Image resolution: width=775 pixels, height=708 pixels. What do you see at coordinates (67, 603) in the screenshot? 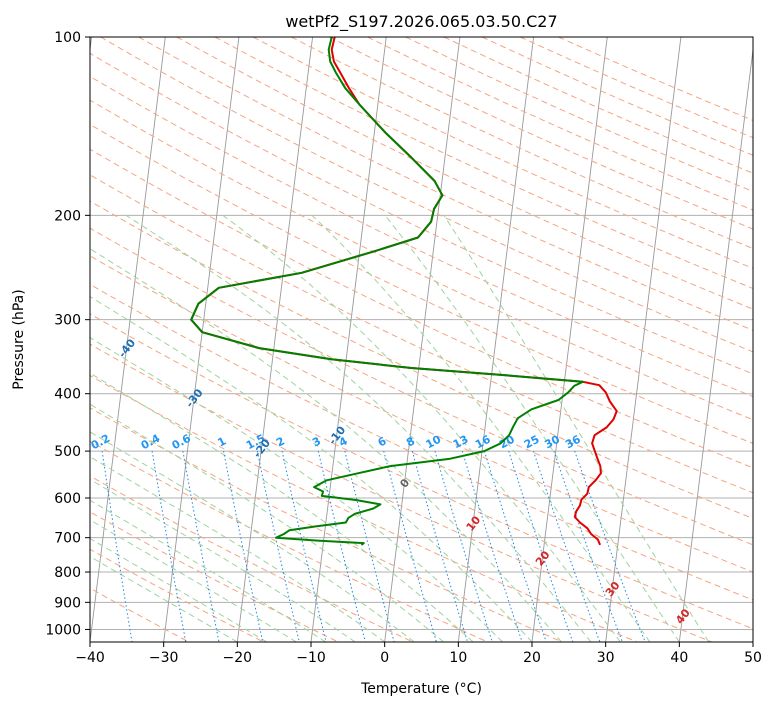
I see `y-tick-label: 900` at bounding box center [67, 603].